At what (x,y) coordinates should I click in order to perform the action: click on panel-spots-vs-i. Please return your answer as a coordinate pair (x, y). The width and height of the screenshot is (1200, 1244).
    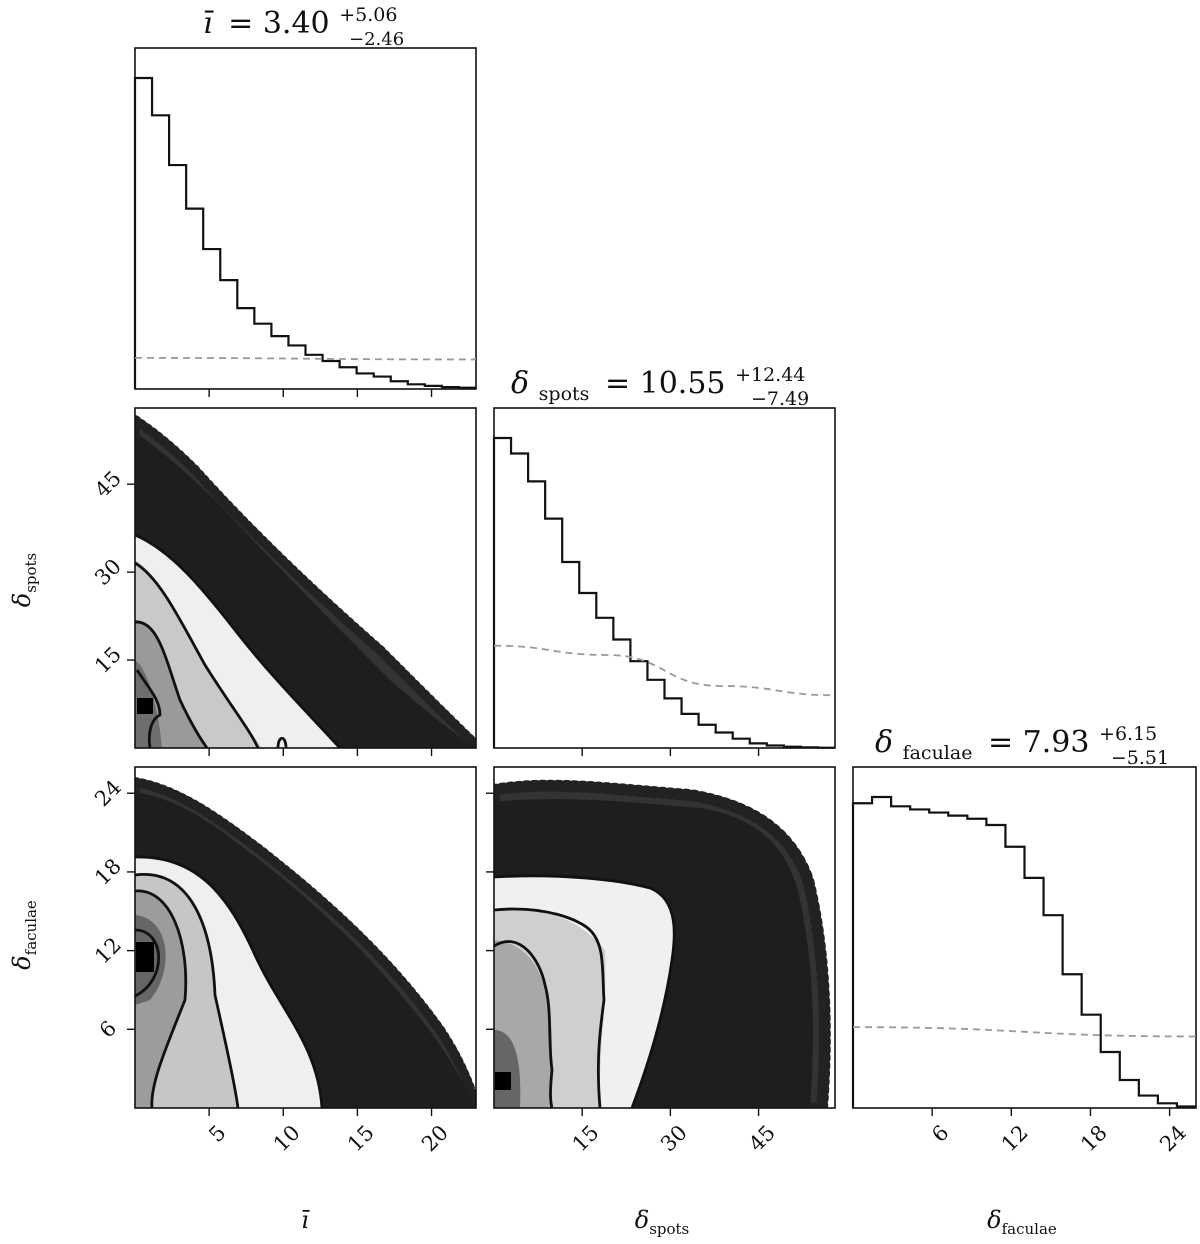
    Looking at the image, I should click on (305, 578).